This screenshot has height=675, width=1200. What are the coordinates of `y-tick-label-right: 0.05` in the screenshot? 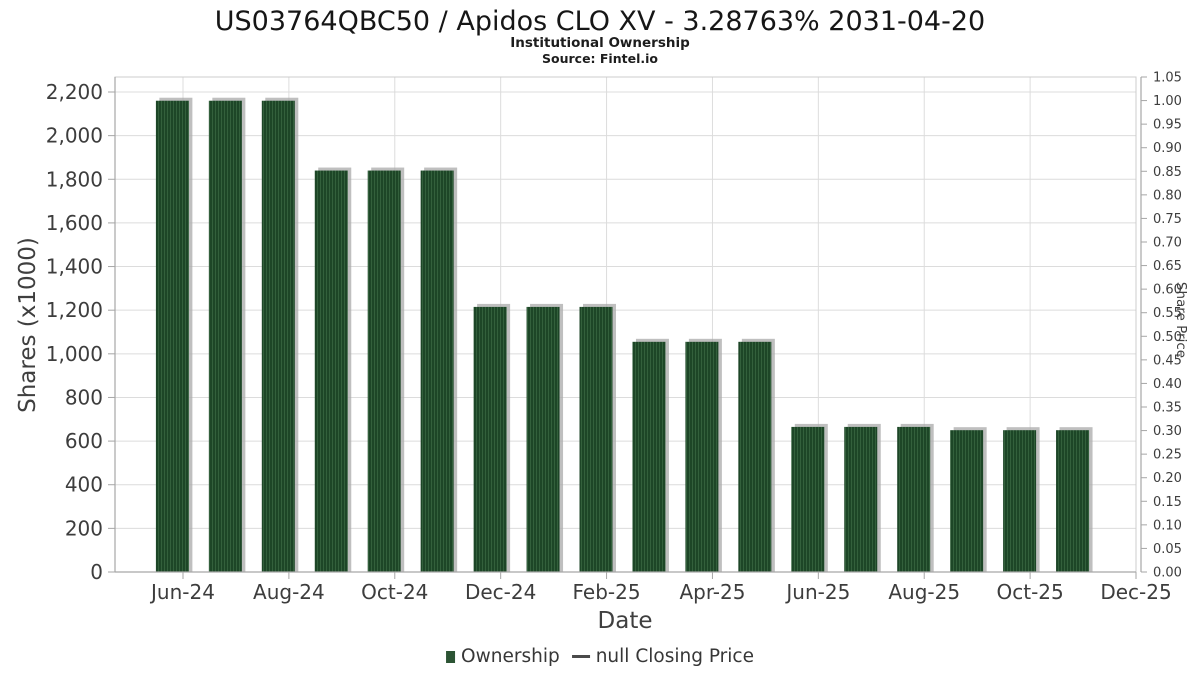 It's located at (1167, 549).